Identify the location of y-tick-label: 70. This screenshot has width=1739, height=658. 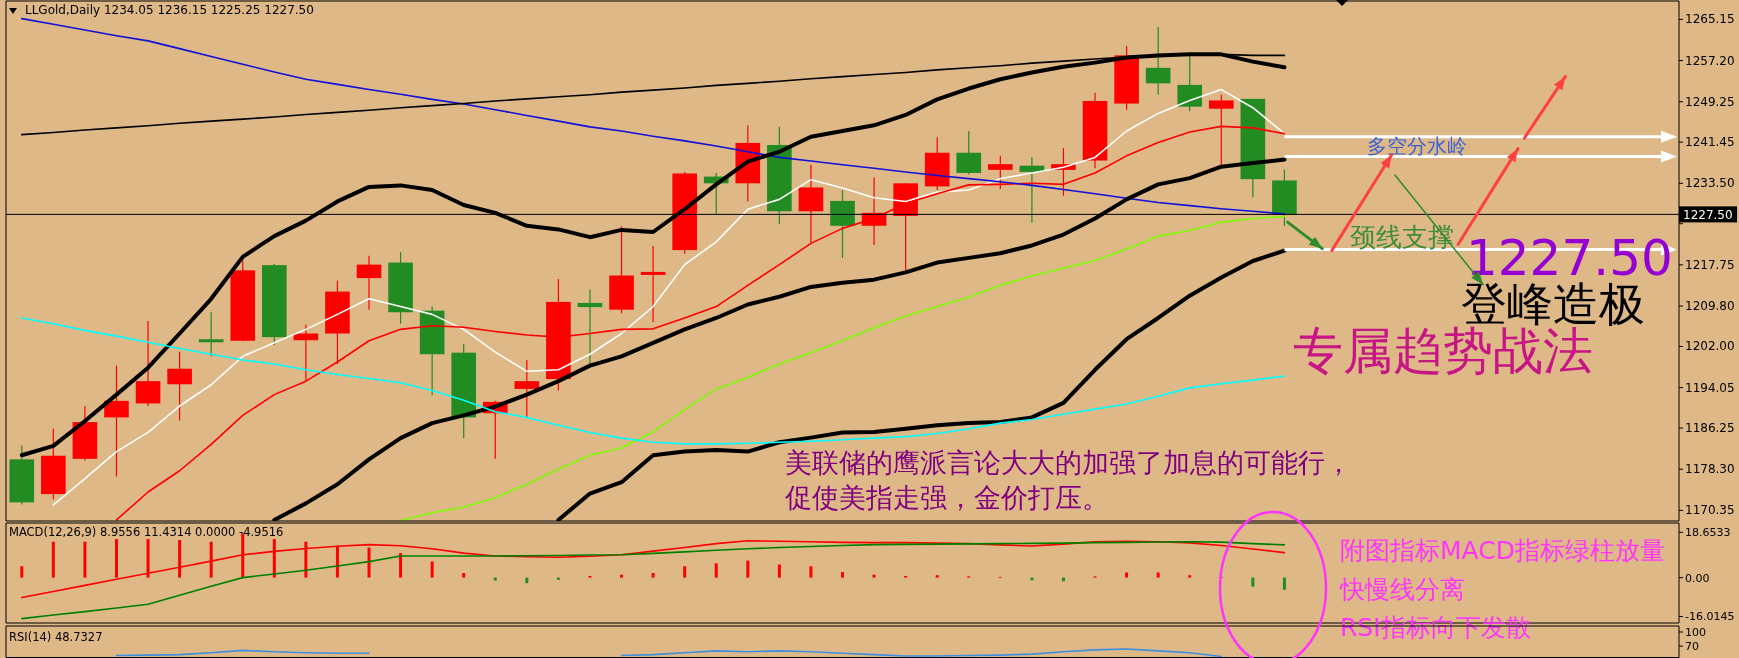
(1692, 647).